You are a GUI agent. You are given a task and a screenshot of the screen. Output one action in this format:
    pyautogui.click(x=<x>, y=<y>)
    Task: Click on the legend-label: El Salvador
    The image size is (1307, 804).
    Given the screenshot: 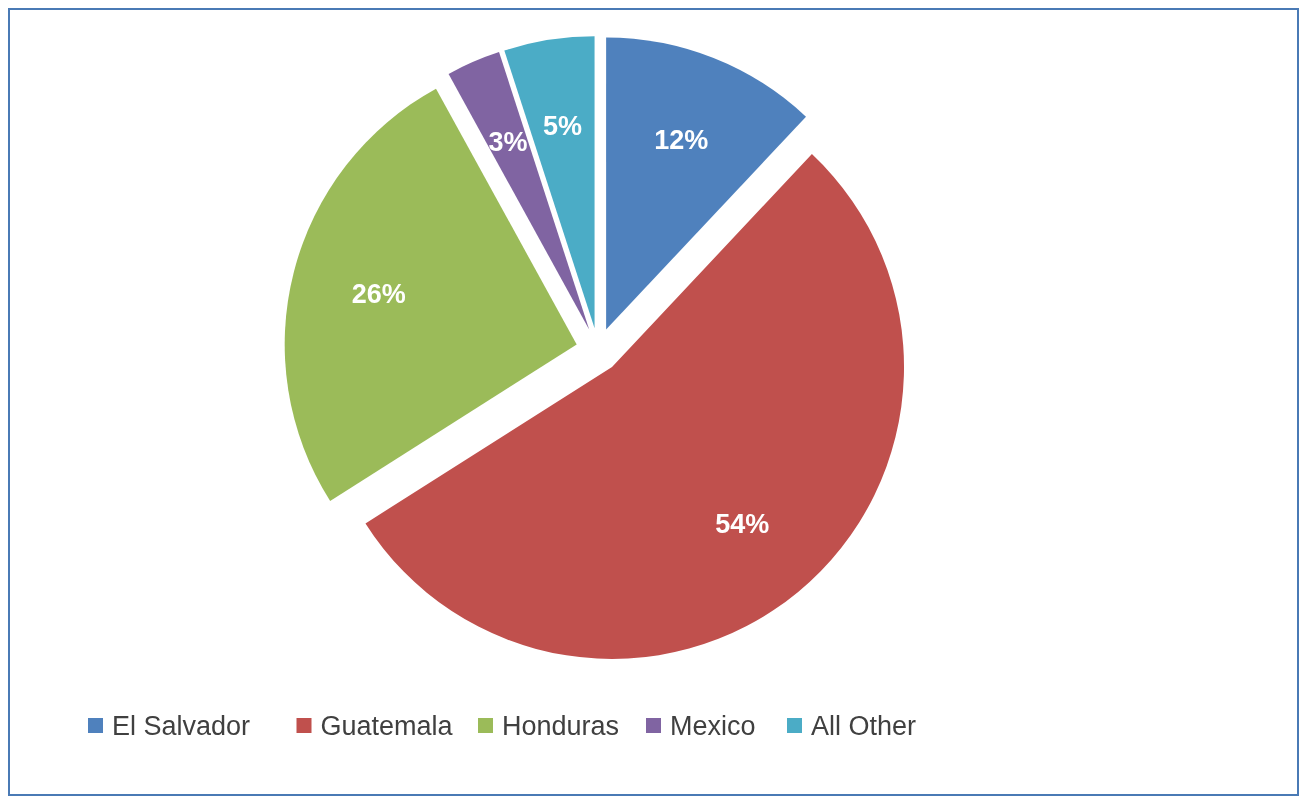 What is the action you would take?
    pyautogui.click(x=181, y=726)
    